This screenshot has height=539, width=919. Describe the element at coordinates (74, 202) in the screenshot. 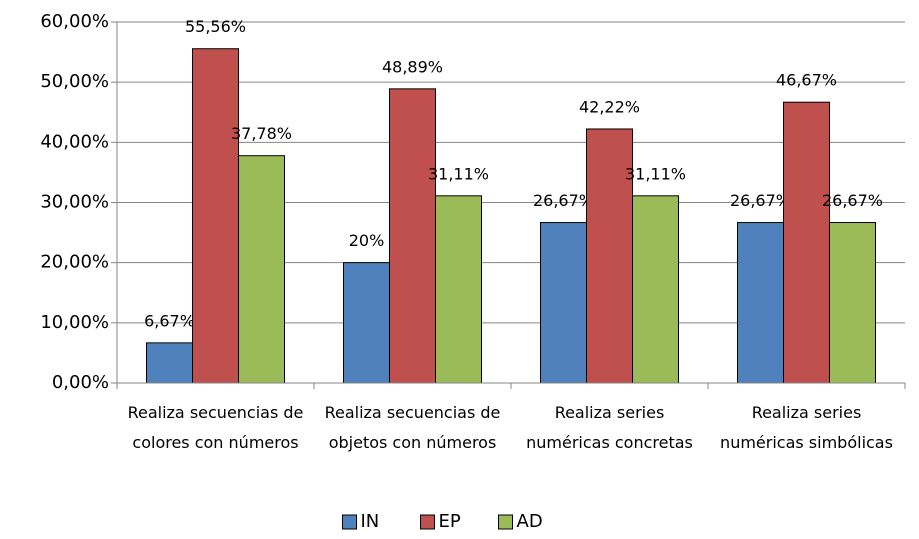

I see `y-tick-label: 30,00%` at that location.